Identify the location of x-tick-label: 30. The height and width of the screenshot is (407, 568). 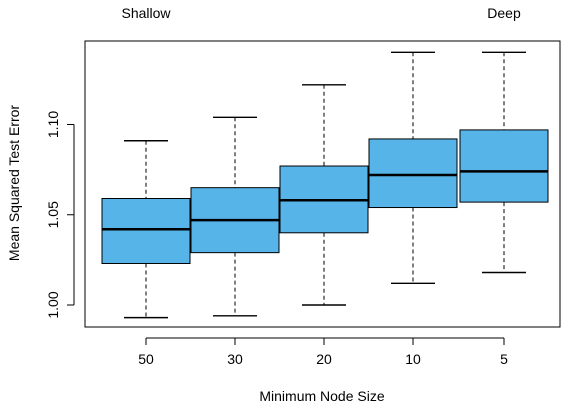
(235, 359).